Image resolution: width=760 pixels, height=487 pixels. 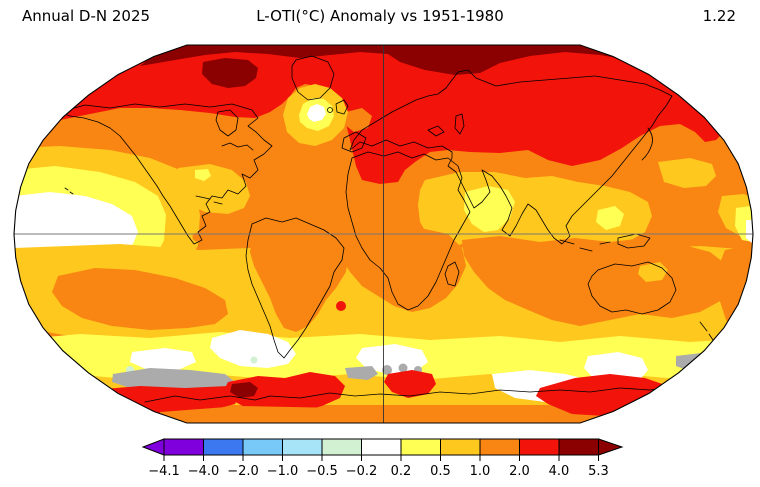 What do you see at coordinates (719, 16) in the screenshot?
I see `global-mean-anomaly-value: 1.22` at bounding box center [719, 16].